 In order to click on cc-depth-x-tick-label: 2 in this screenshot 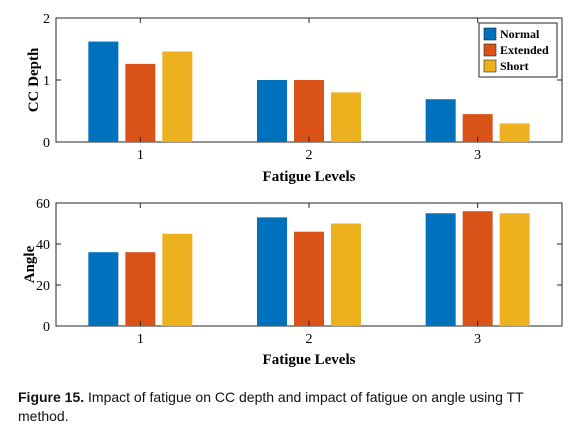, I will do `click(309, 155)`.